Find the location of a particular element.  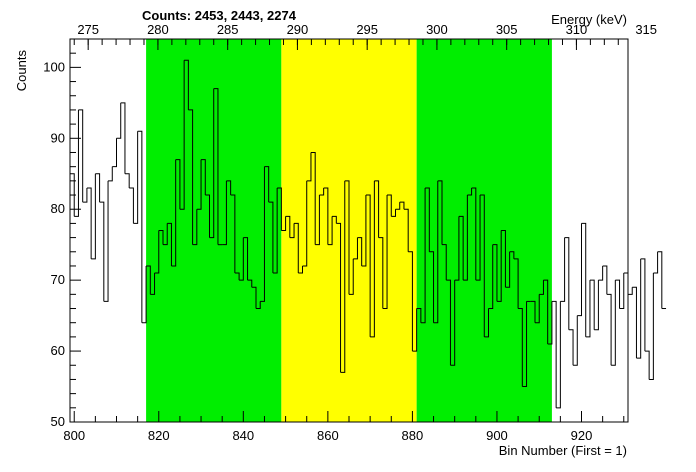

top-tick-label: 310 is located at coordinates (577, 29).